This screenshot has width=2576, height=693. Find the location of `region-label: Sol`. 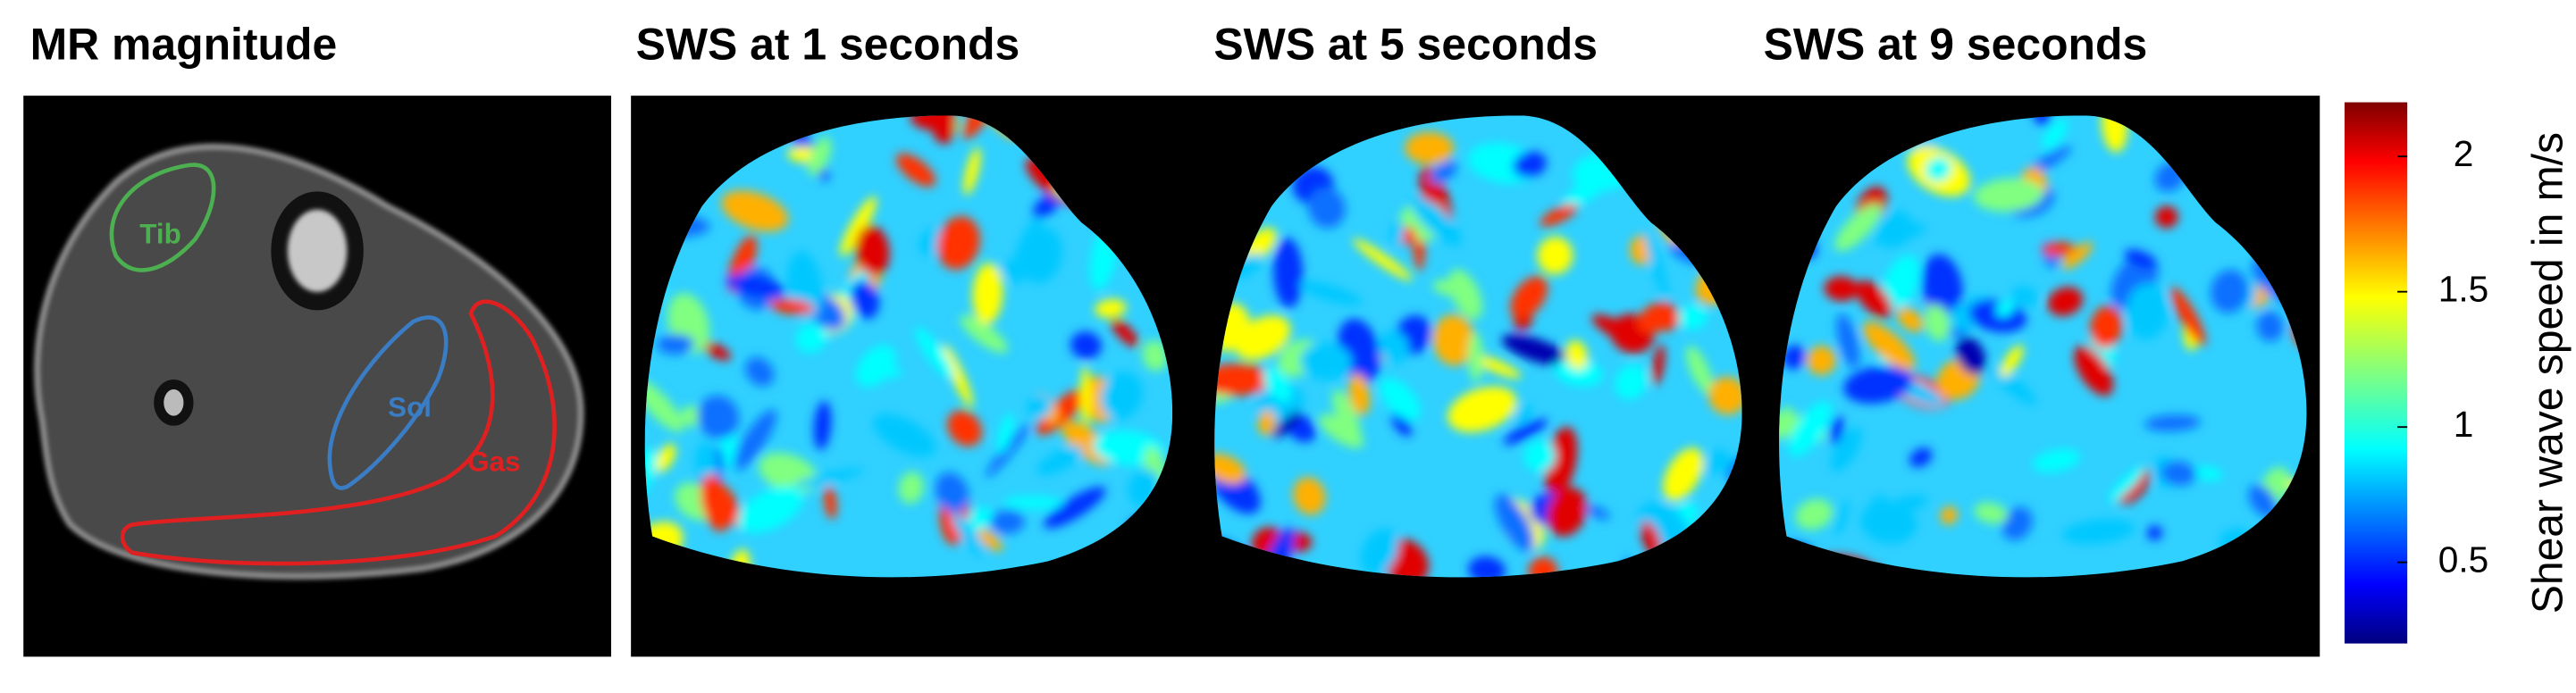

region-label: Sol is located at coordinates (410, 407).